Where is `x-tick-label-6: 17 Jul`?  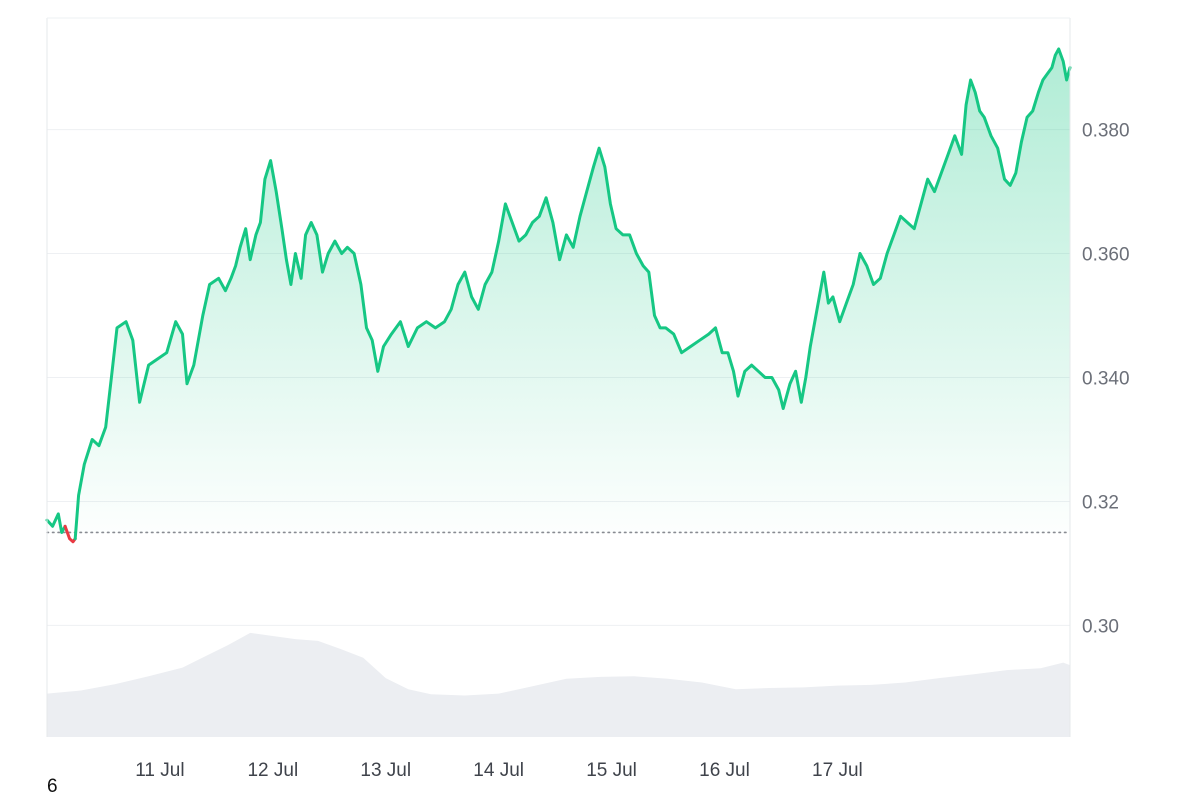
x-tick-label-6: 17 Jul is located at coordinates (837, 770).